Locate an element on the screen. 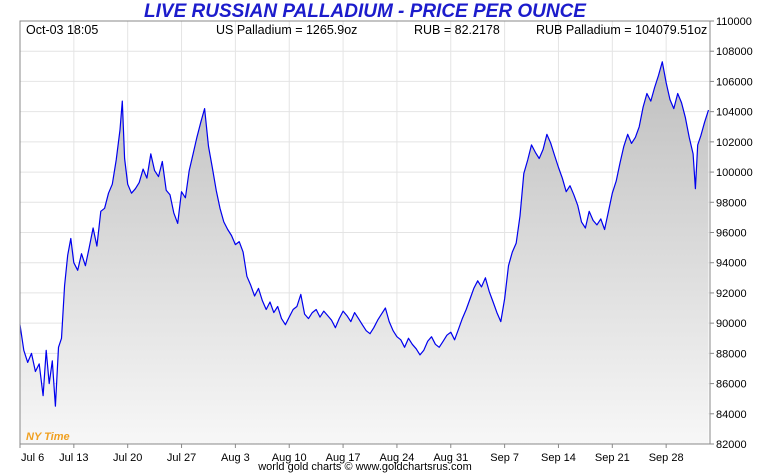 Image resolution: width=760 pixels, height=475 pixels. x-tick-label: Sep 21 is located at coordinates (612, 458).